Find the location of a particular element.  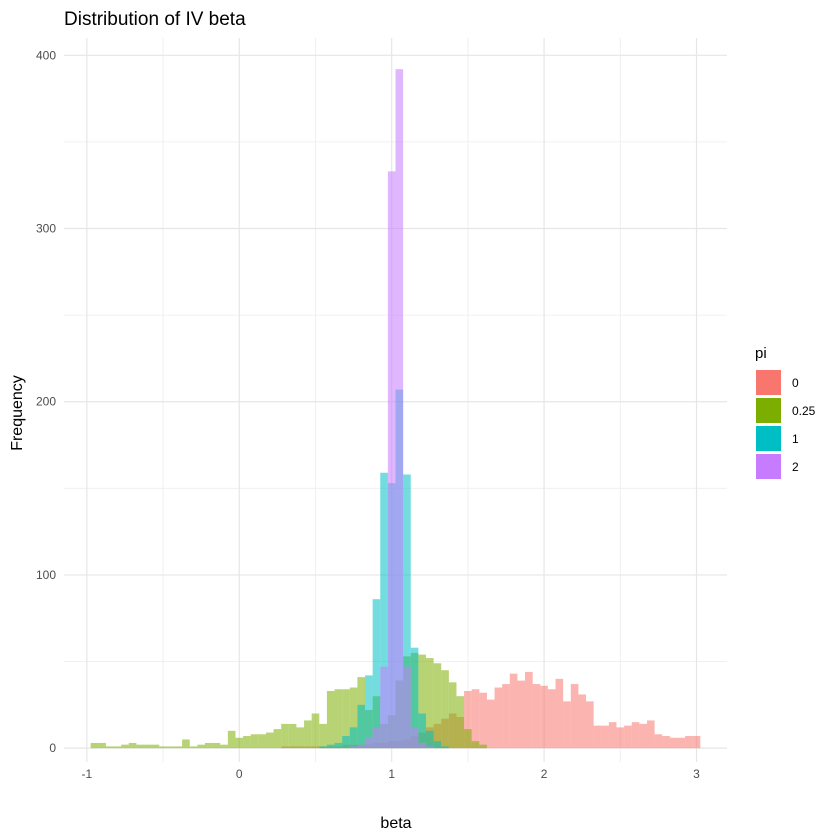

x-tick-label: -1 is located at coordinates (87, 774).